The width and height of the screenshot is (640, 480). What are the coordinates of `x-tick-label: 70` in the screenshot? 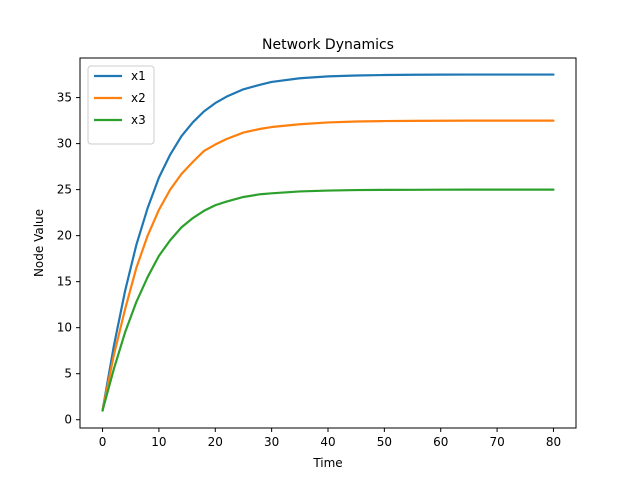 It's located at (496, 442).